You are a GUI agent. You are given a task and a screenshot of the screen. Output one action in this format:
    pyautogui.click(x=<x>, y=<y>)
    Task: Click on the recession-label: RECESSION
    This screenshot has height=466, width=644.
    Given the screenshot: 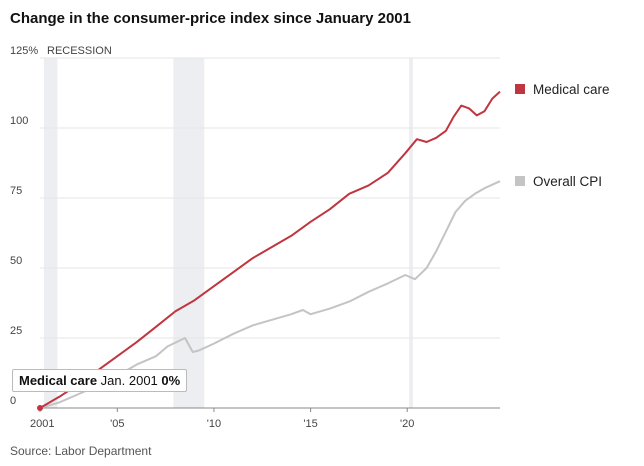 What is the action you would take?
    pyautogui.click(x=79, y=51)
    